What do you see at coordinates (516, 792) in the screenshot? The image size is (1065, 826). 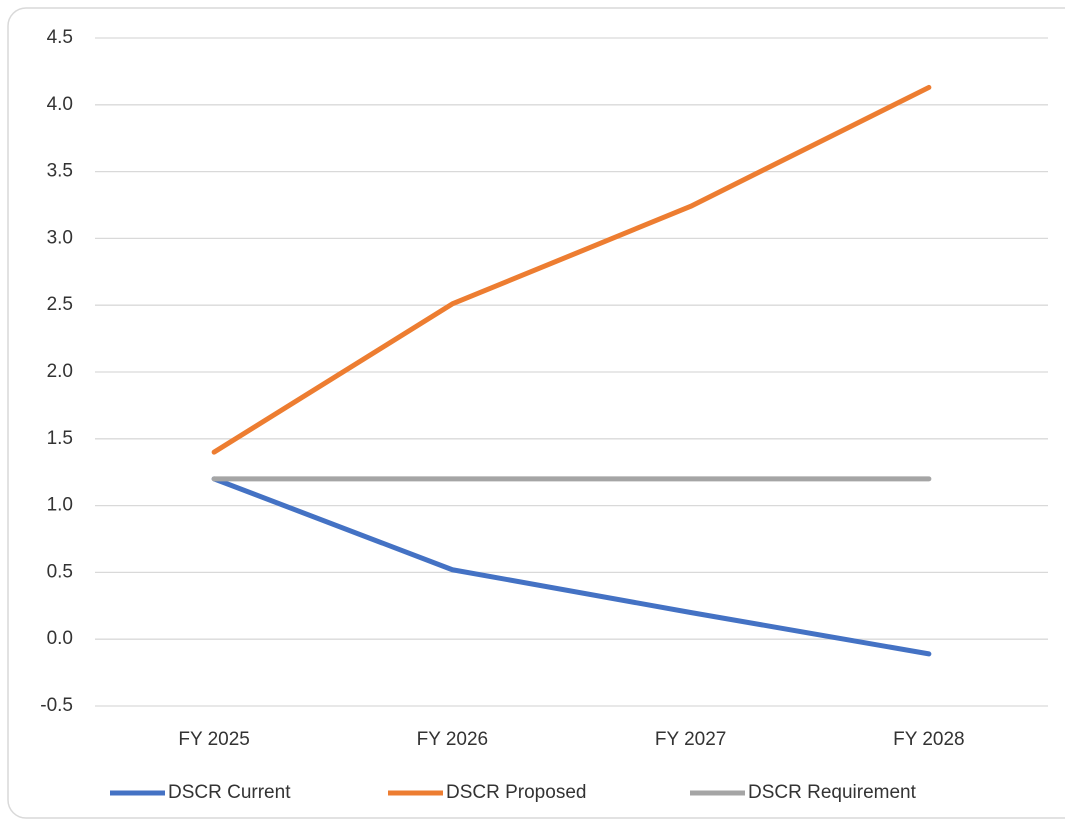 I see `legend-label: DSCR Proposed` at bounding box center [516, 792].